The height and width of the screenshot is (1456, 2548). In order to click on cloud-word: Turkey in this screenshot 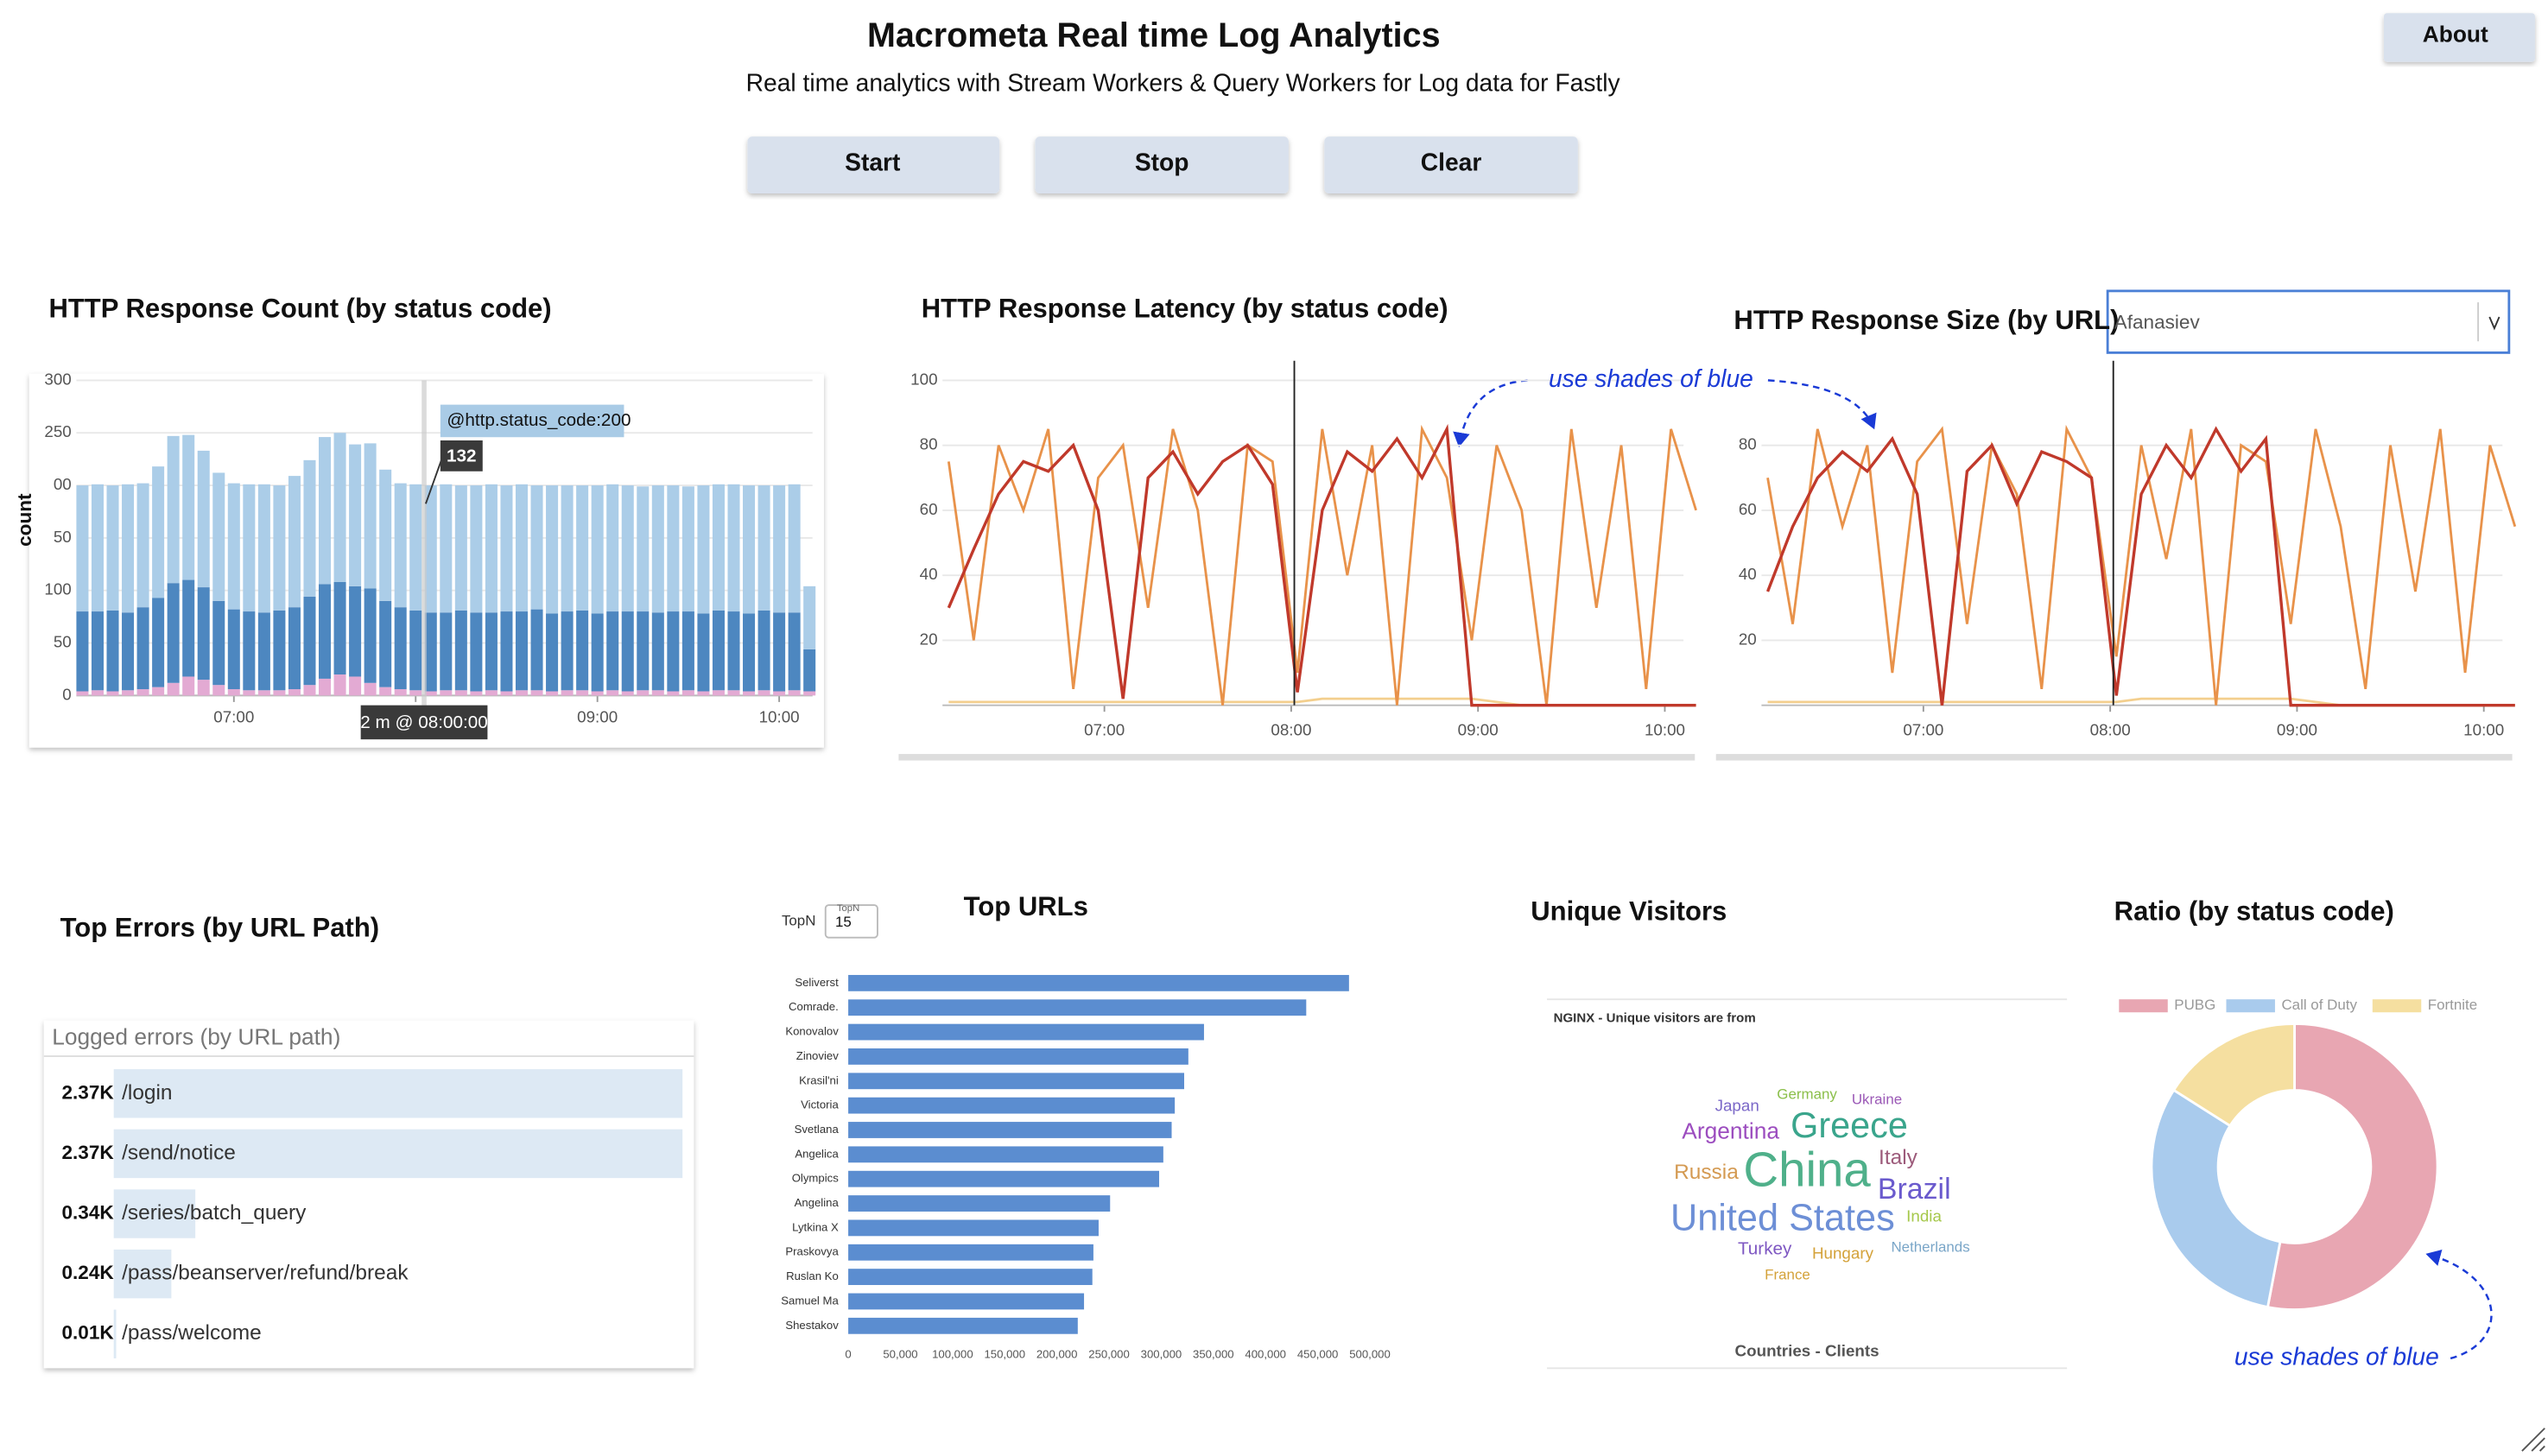, I will do `click(1765, 1248)`.